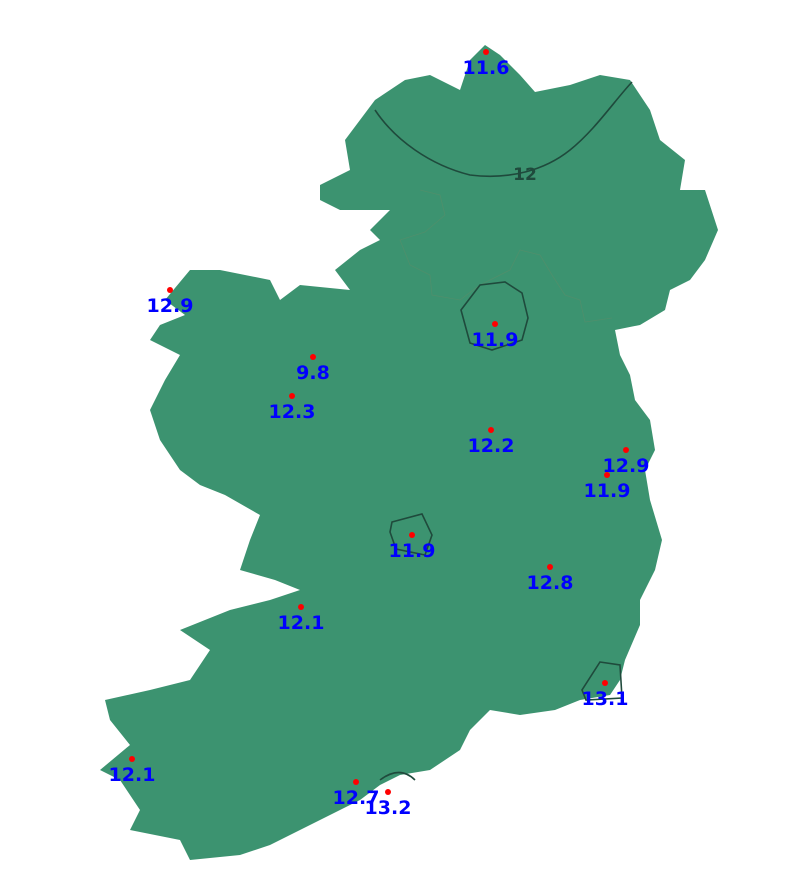  I want to click on station-marker: 11.6, so click(486, 64).